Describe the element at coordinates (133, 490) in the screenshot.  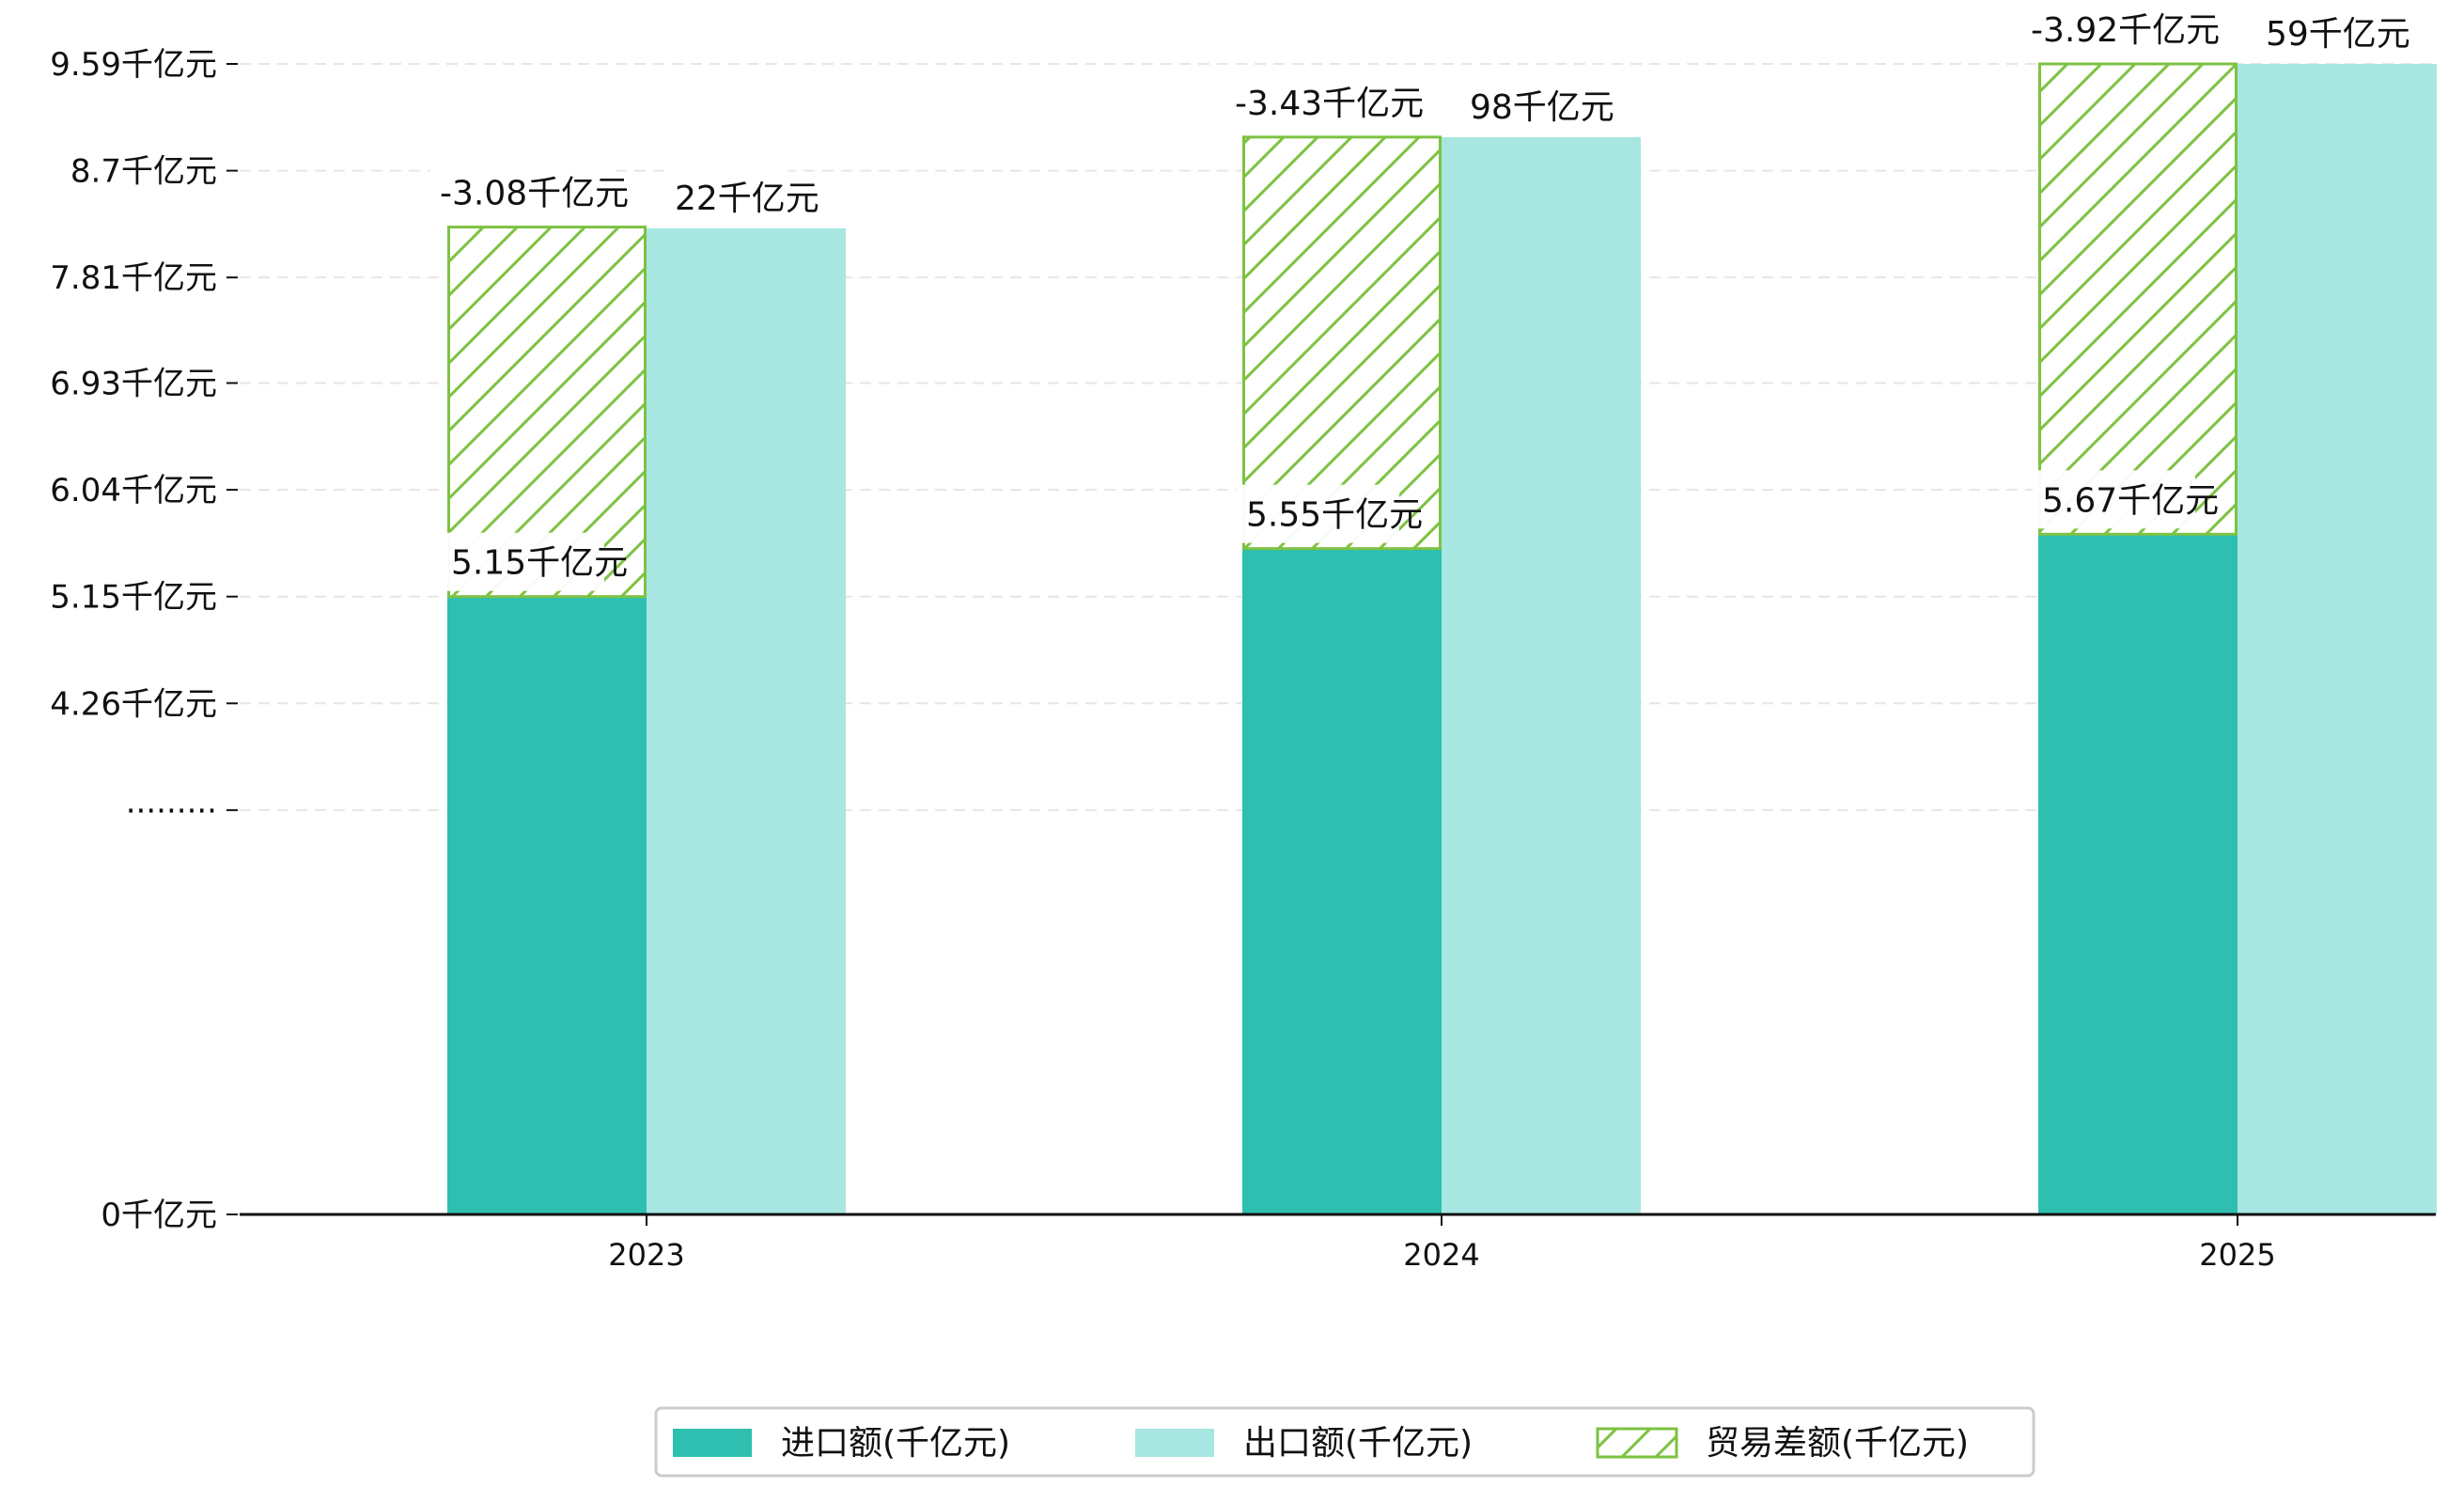
I see `y-tick-label: 6.04千亿元` at that location.